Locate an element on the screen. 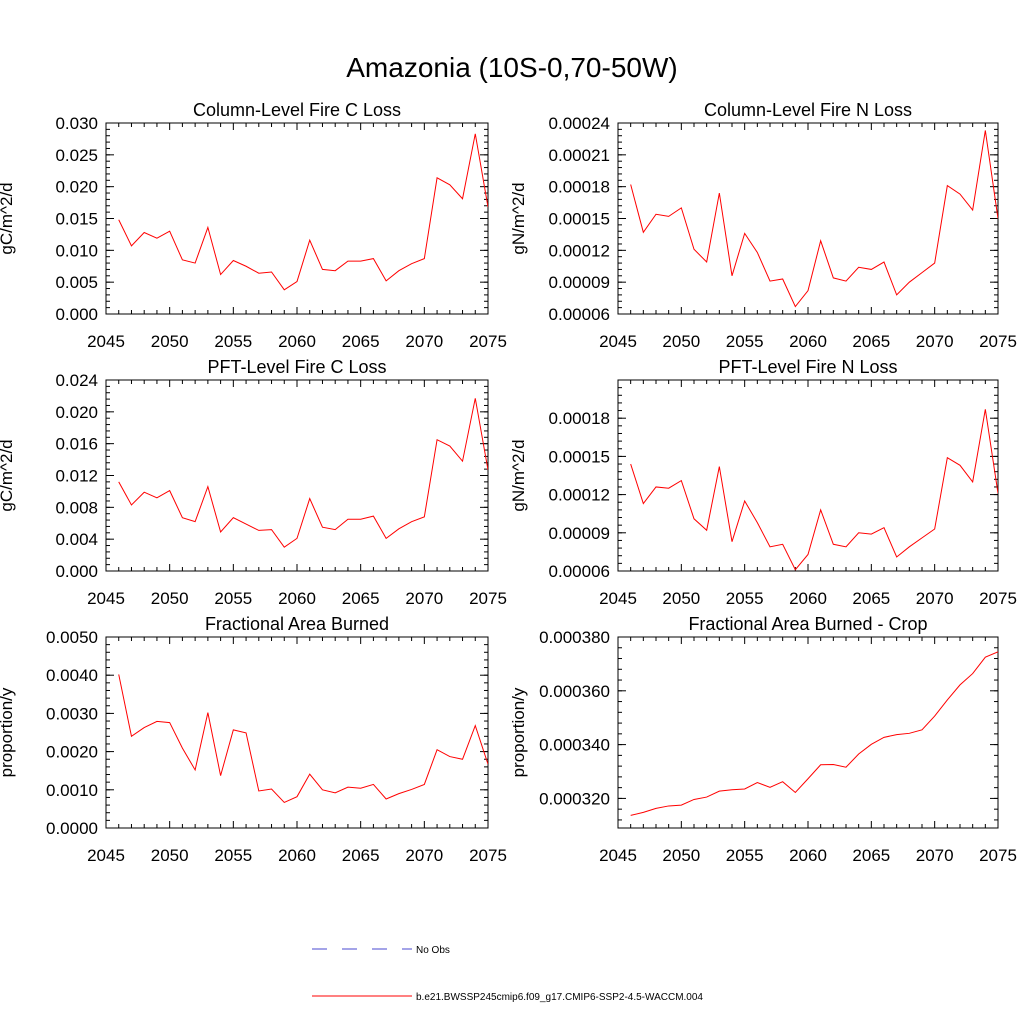  panel-column-level-fire-c-loss-xtick-label: 2065 is located at coordinates (361, 341).